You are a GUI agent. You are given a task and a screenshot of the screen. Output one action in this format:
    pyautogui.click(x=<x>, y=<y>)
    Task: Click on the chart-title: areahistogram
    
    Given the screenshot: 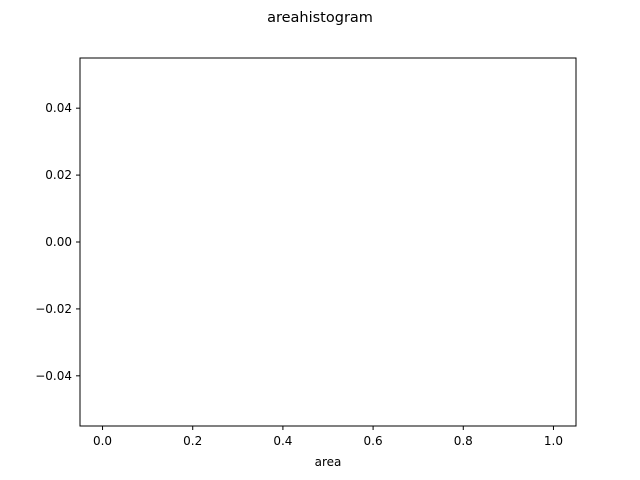 What is the action you would take?
    pyautogui.click(x=320, y=18)
    